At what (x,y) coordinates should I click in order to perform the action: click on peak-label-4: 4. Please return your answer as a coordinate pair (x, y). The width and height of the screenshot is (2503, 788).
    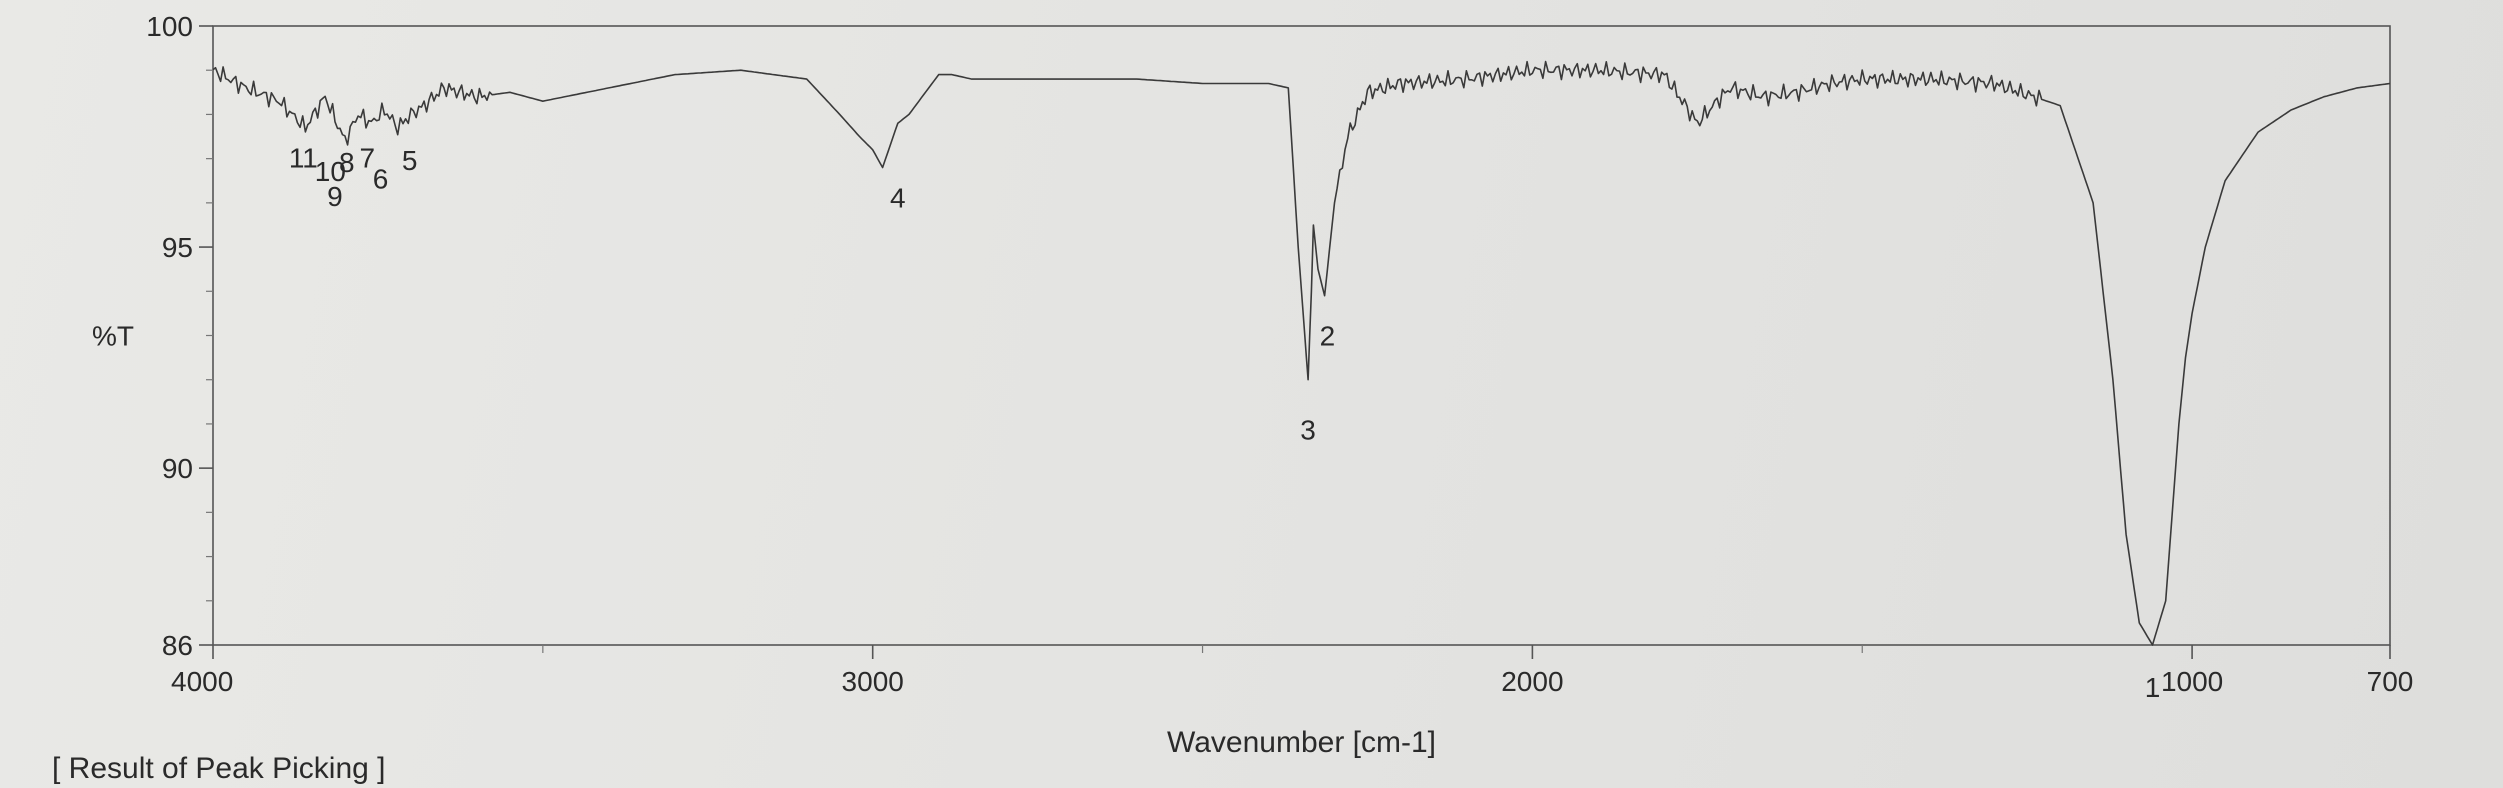
    Looking at the image, I should click on (898, 197).